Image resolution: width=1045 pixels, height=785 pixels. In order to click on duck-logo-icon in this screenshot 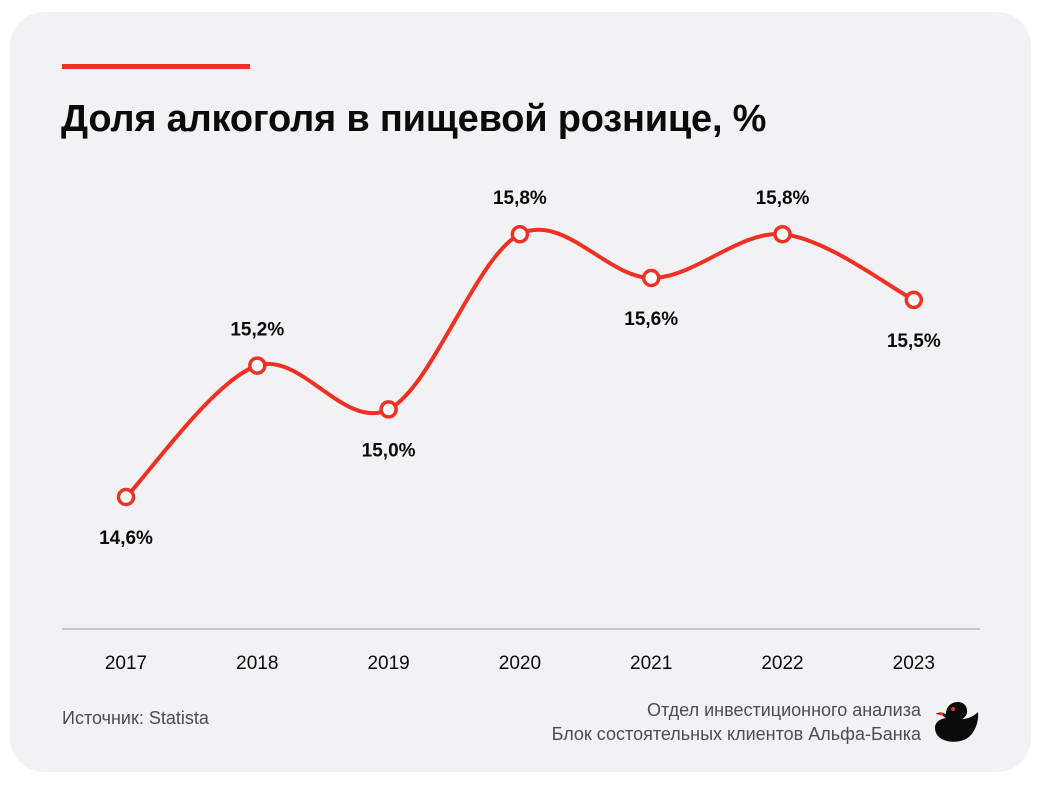, I will do `click(957, 722)`.